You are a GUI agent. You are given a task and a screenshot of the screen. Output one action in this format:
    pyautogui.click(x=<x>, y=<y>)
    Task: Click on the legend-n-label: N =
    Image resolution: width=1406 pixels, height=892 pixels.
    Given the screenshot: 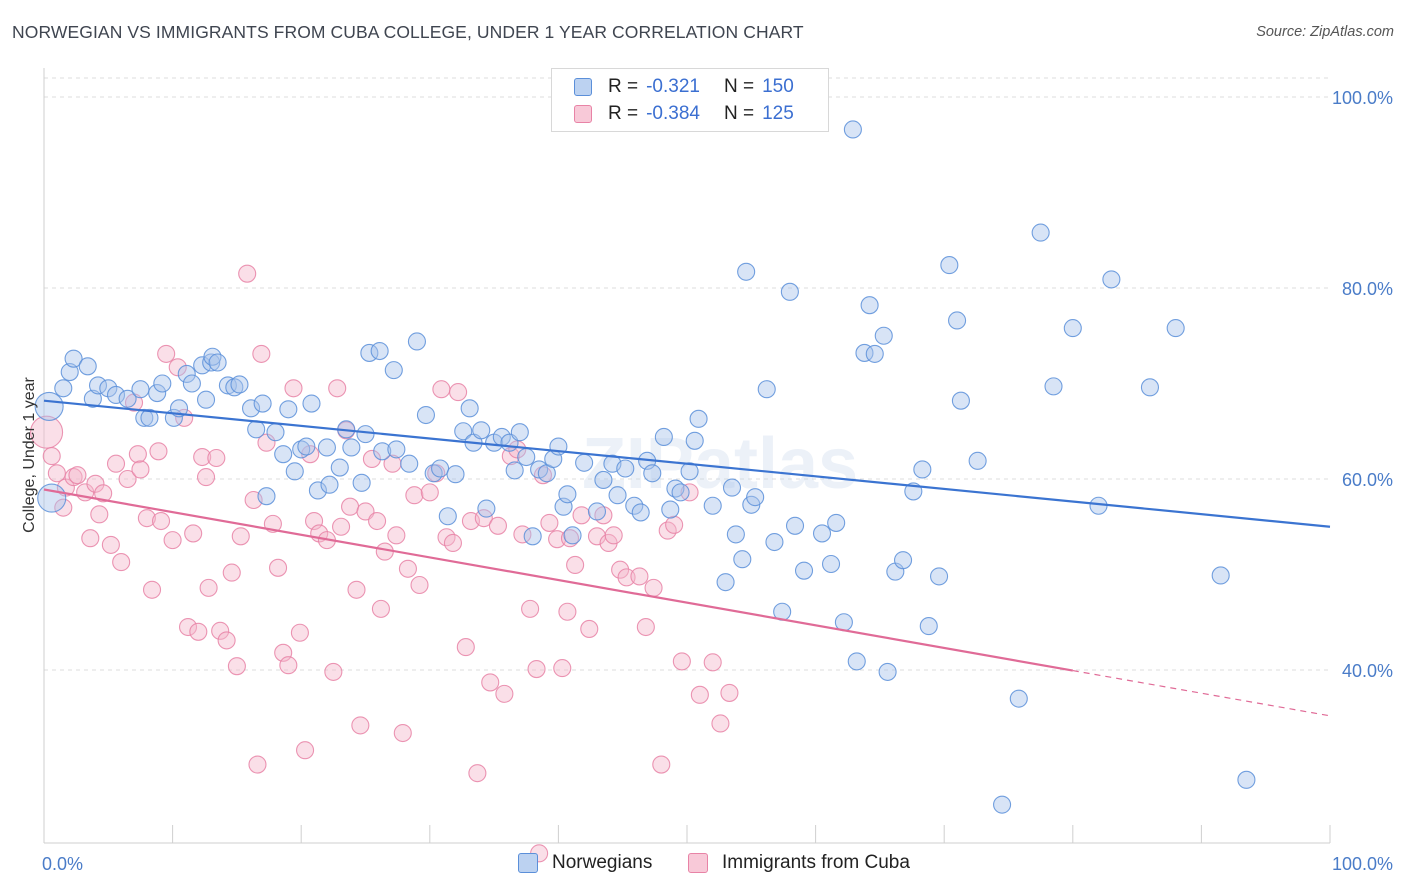 What is the action you would take?
    pyautogui.click(x=739, y=113)
    